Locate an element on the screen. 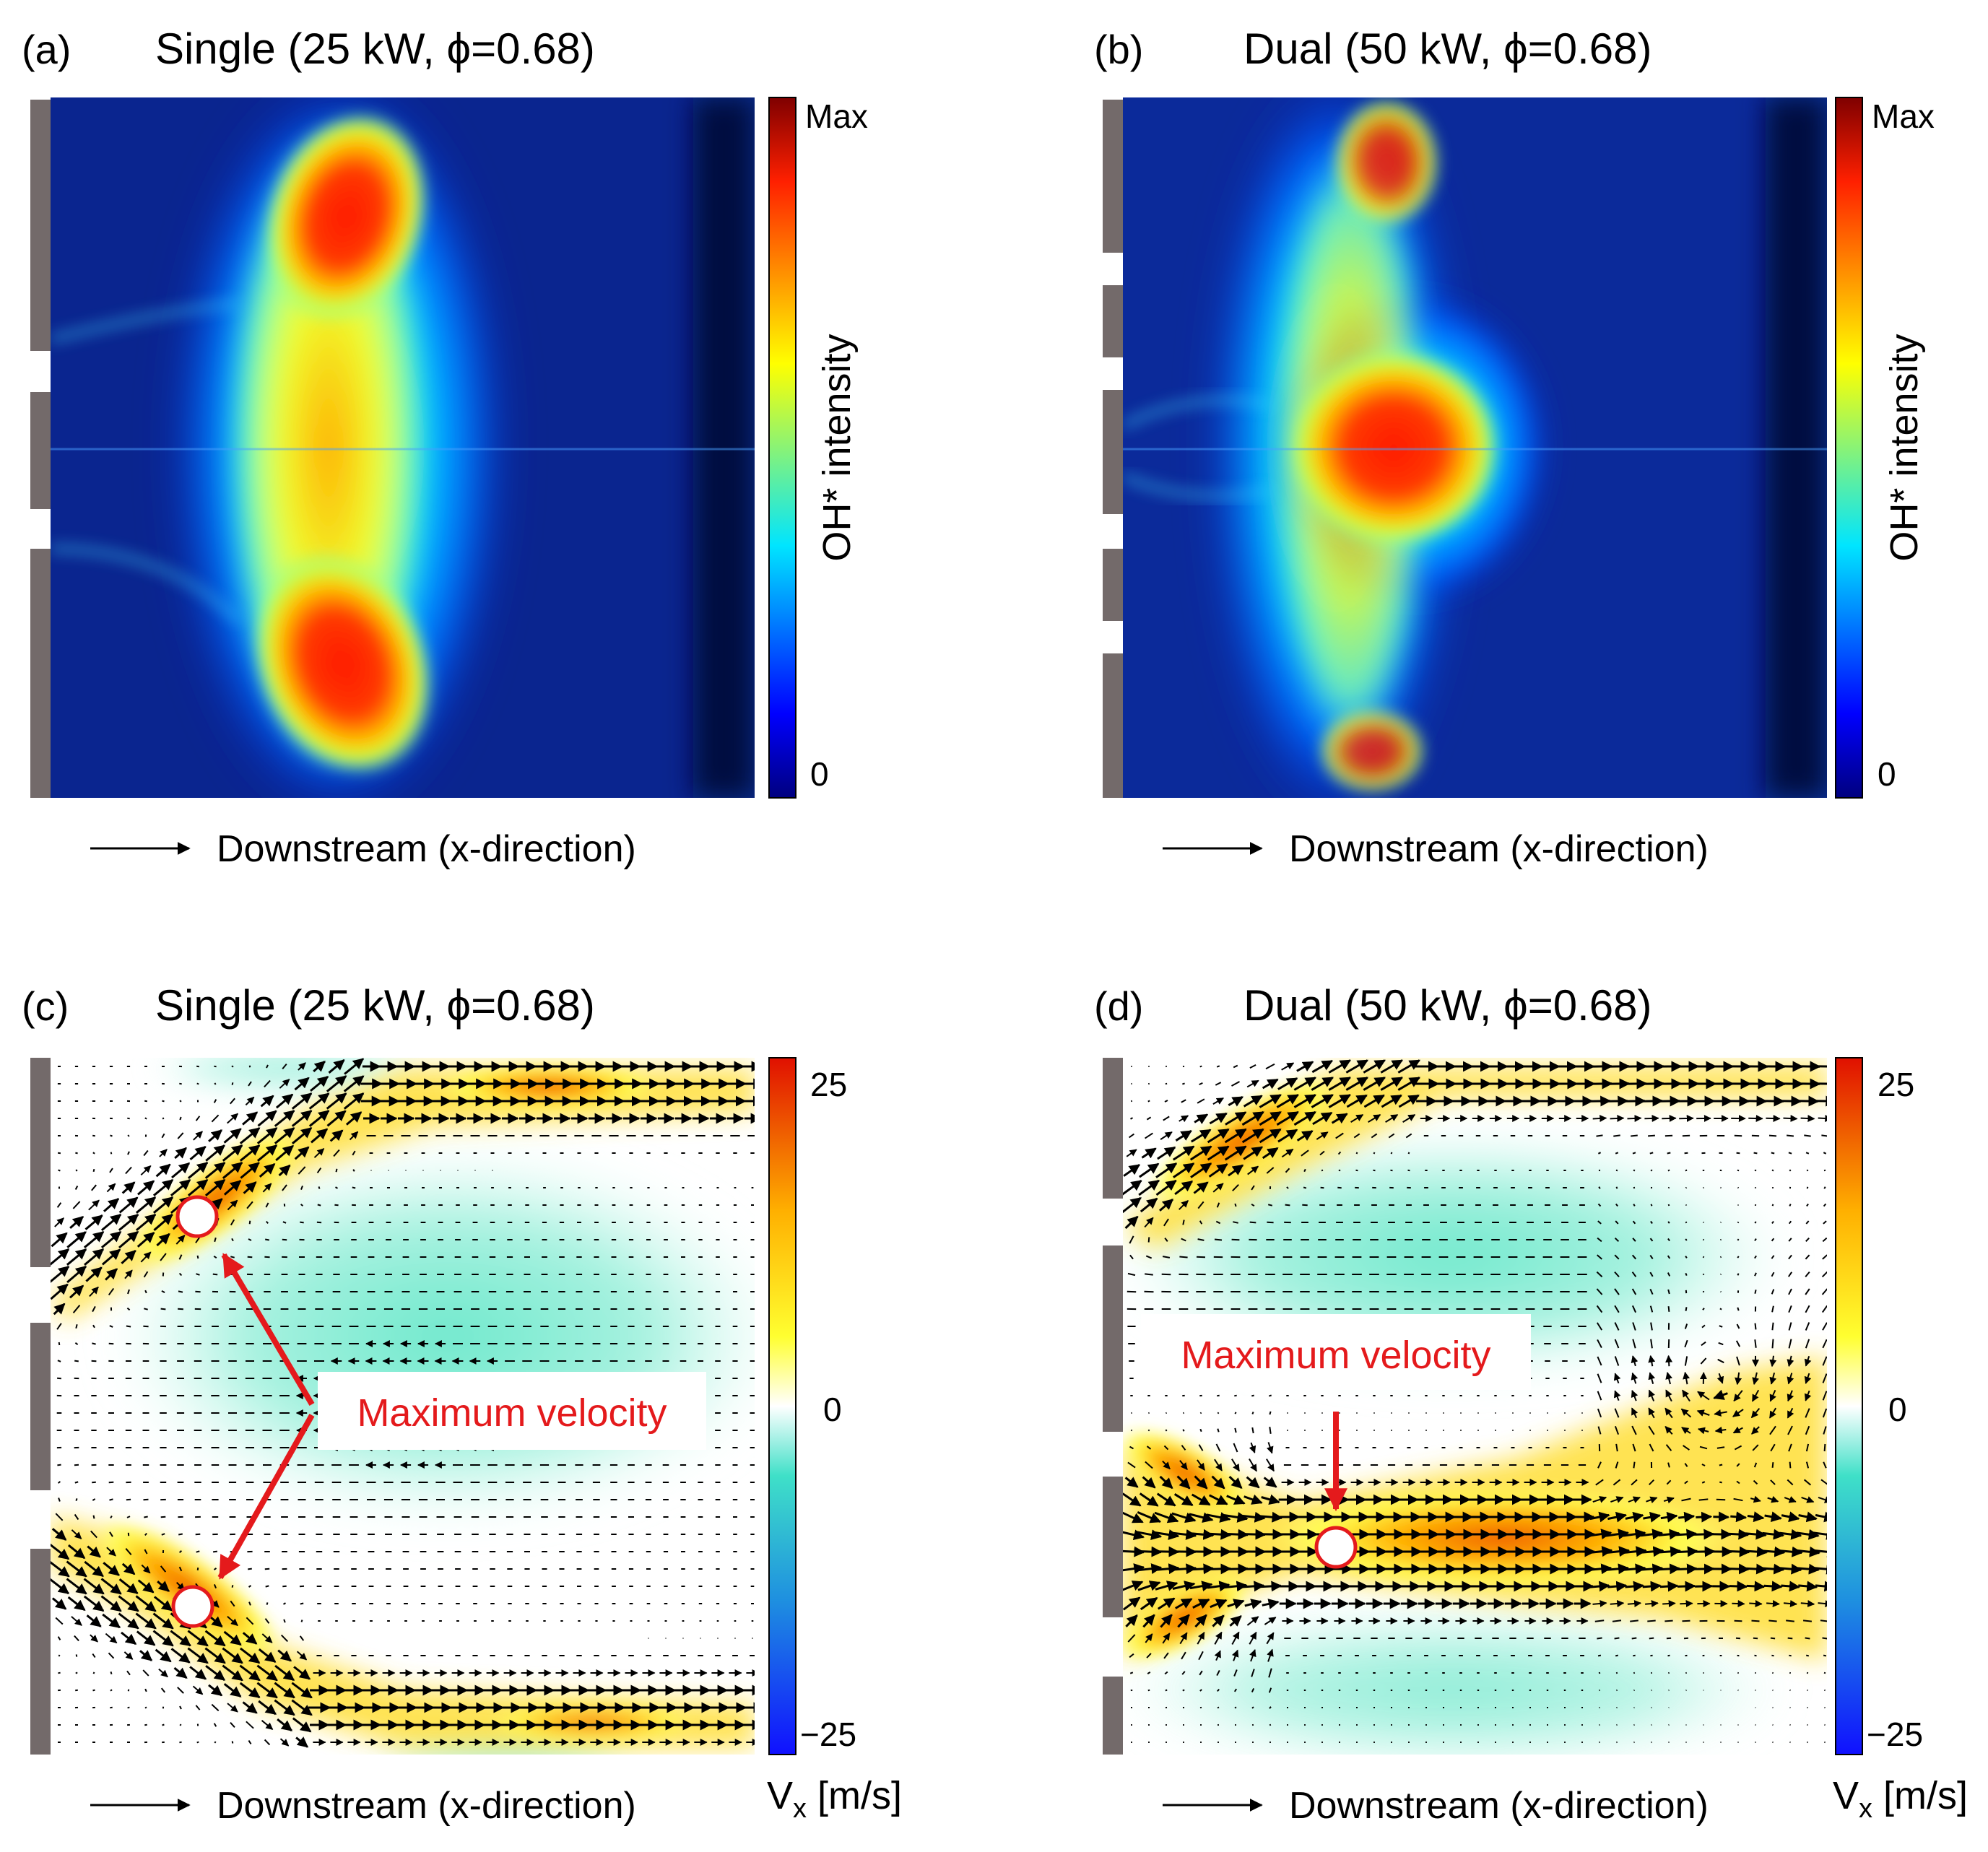 The width and height of the screenshot is (1988, 1852). panel-d-colorbar: 25 0 −25 Vx [m/s] is located at coordinates (1901, 1440).